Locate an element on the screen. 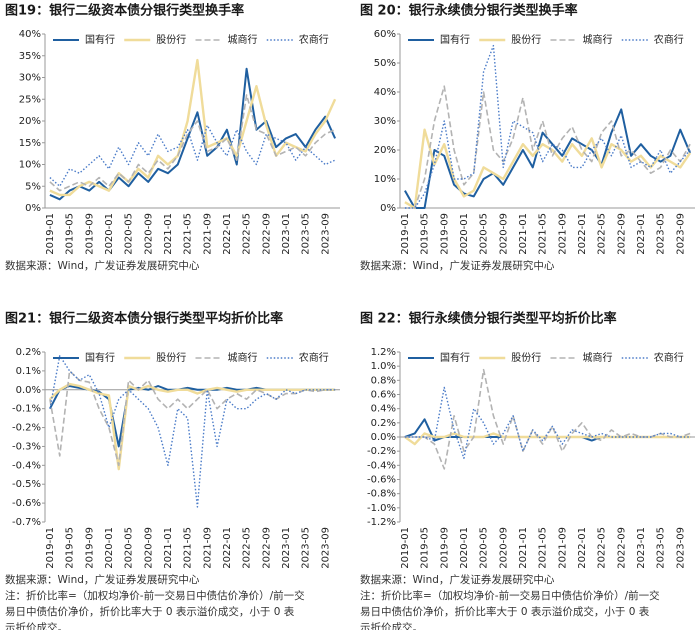 Image resolution: width=700 pixels, height=630 pixels. y-tick-label: 15% is located at coordinates (30, 143).